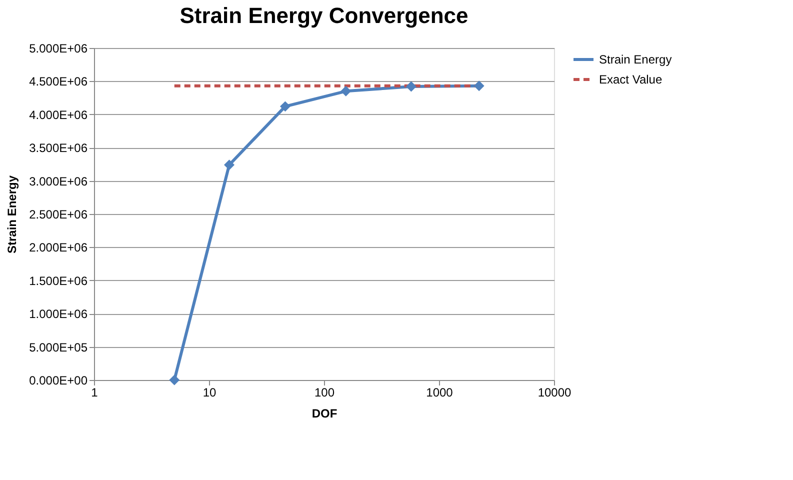  What do you see at coordinates (58, 181) in the screenshot?
I see `y-tick-label: 3.000E+06` at bounding box center [58, 181].